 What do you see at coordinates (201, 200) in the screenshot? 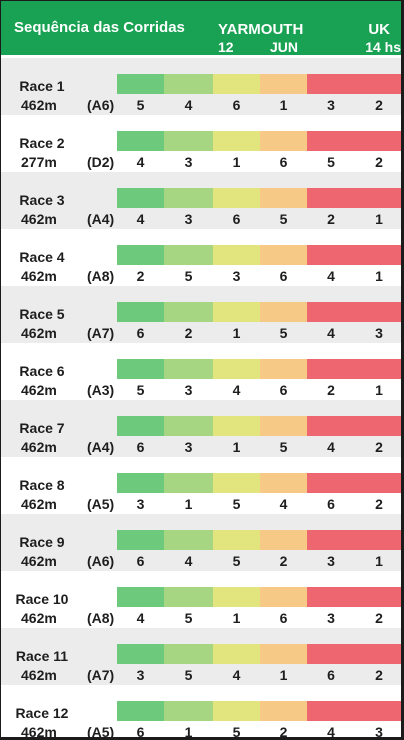
I see `race-row: Race 3 462m (A4) 4 3 6 5 2 1` at bounding box center [201, 200].